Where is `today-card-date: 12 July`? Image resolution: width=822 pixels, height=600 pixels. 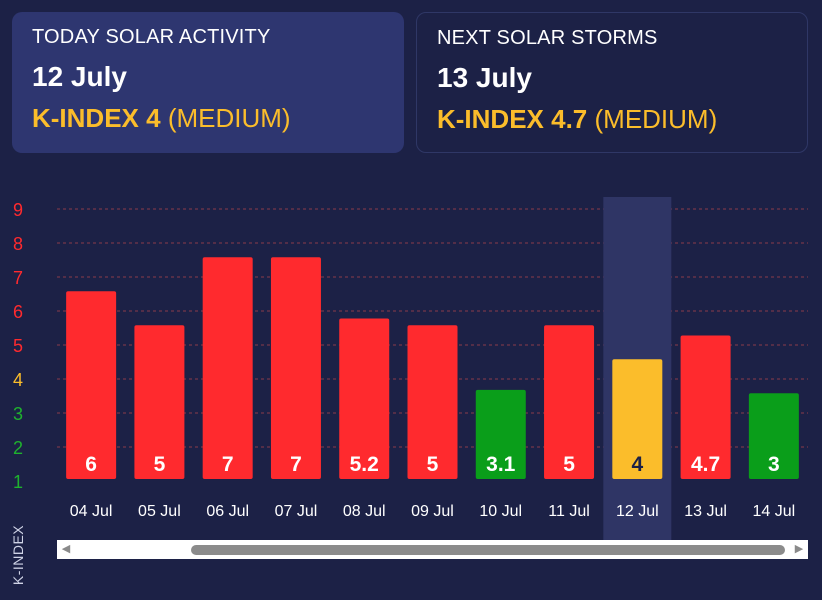
today-card-date: 12 July is located at coordinates (79, 76).